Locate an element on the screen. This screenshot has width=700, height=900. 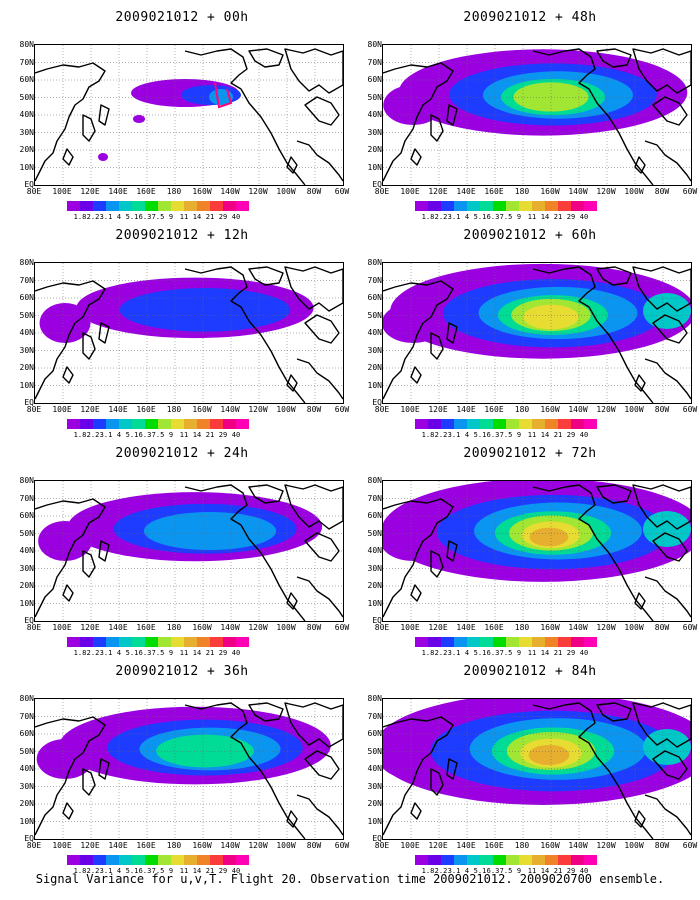
colorbar-label: 1.8 is located at coordinates (80, 435).